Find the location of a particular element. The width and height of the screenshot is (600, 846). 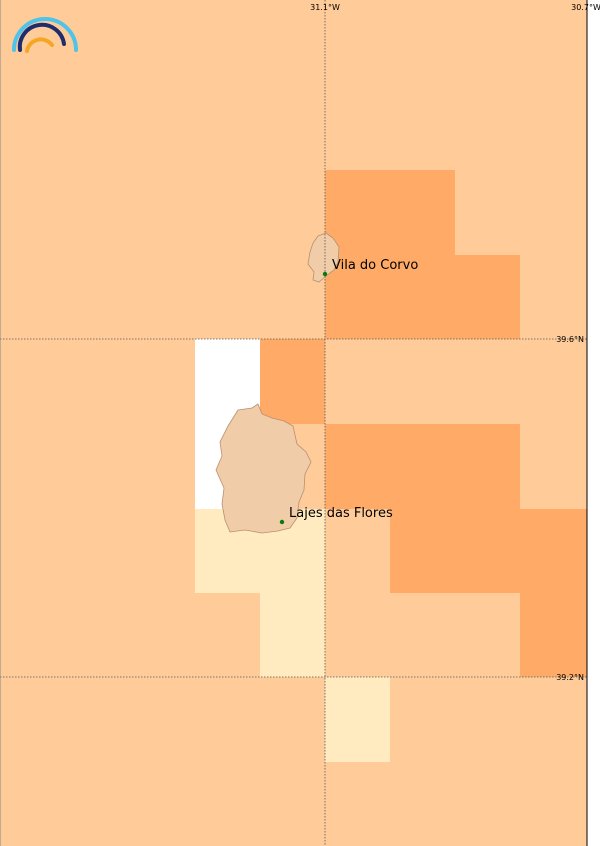

island-corvo is located at coordinates (323, 257).